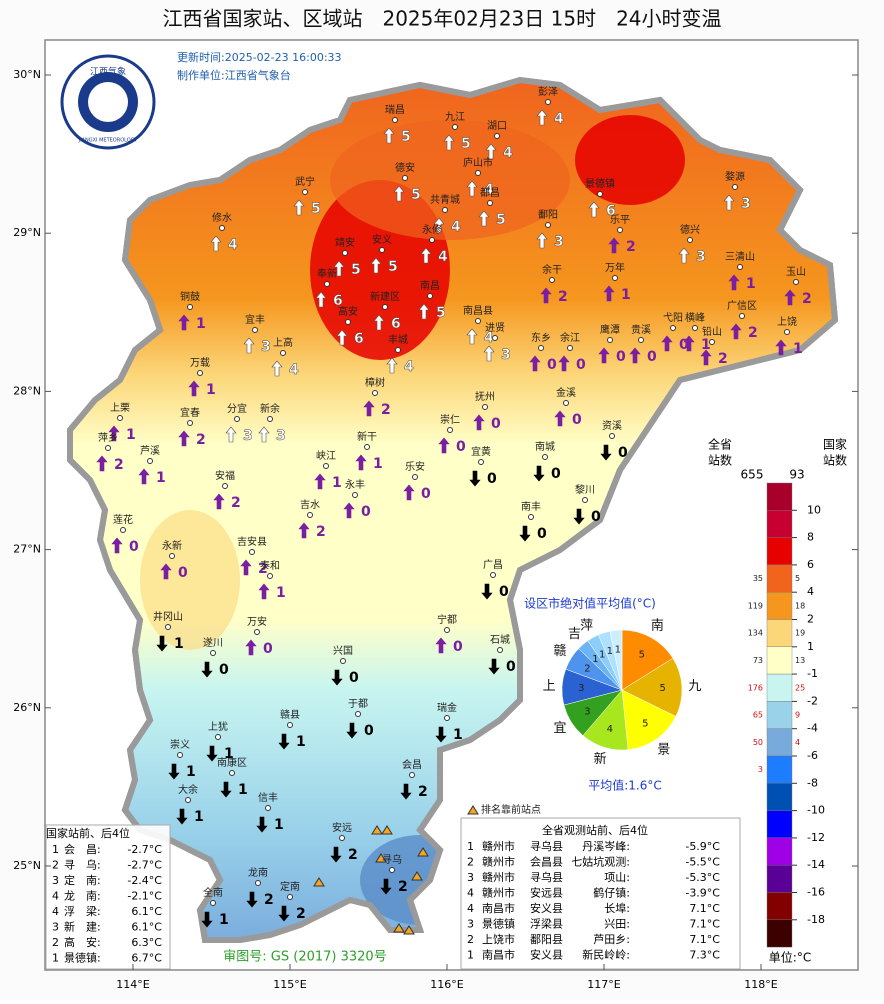  Describe the element at coordinates (702, 893) in the screenshot. I see `all-rank-cell: -3.9°C` at that location.